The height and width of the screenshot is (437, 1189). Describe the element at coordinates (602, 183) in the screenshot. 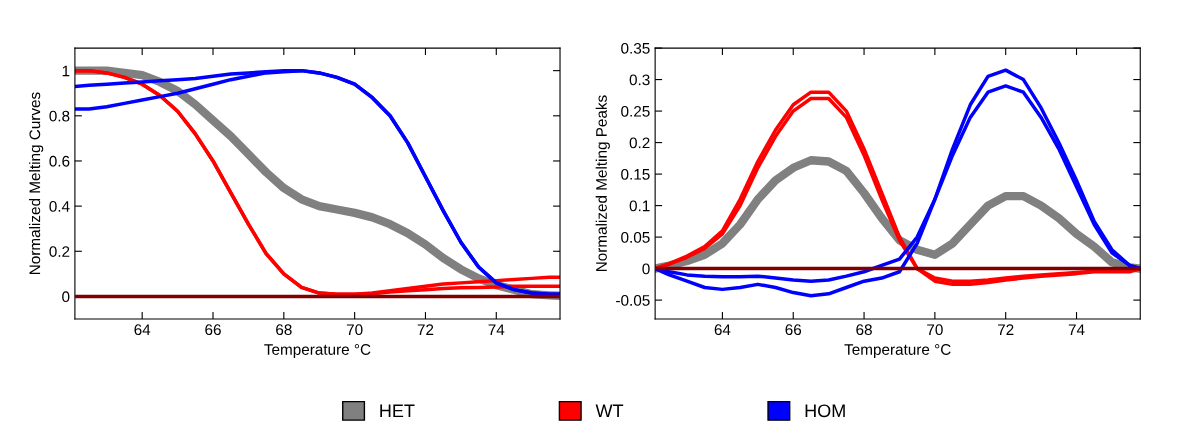

I see `y-axis-title: Normalized Melting Peaks` at that location.